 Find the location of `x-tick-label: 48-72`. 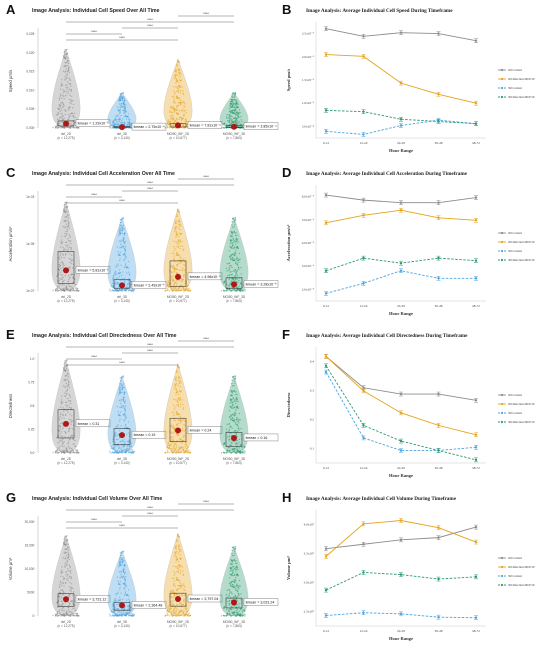

x-tick-label: 48-72 is located at coordinates (476, 631).